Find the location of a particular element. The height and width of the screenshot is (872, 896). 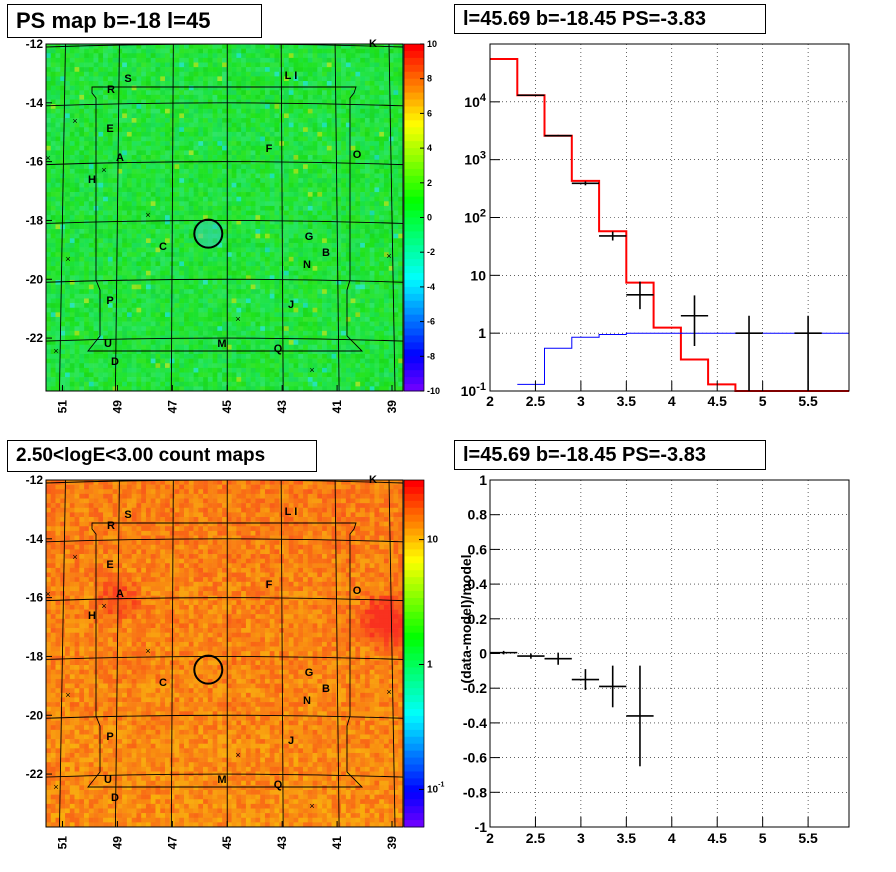

x-tick-label: 3 is located at coordinates (581, 838).